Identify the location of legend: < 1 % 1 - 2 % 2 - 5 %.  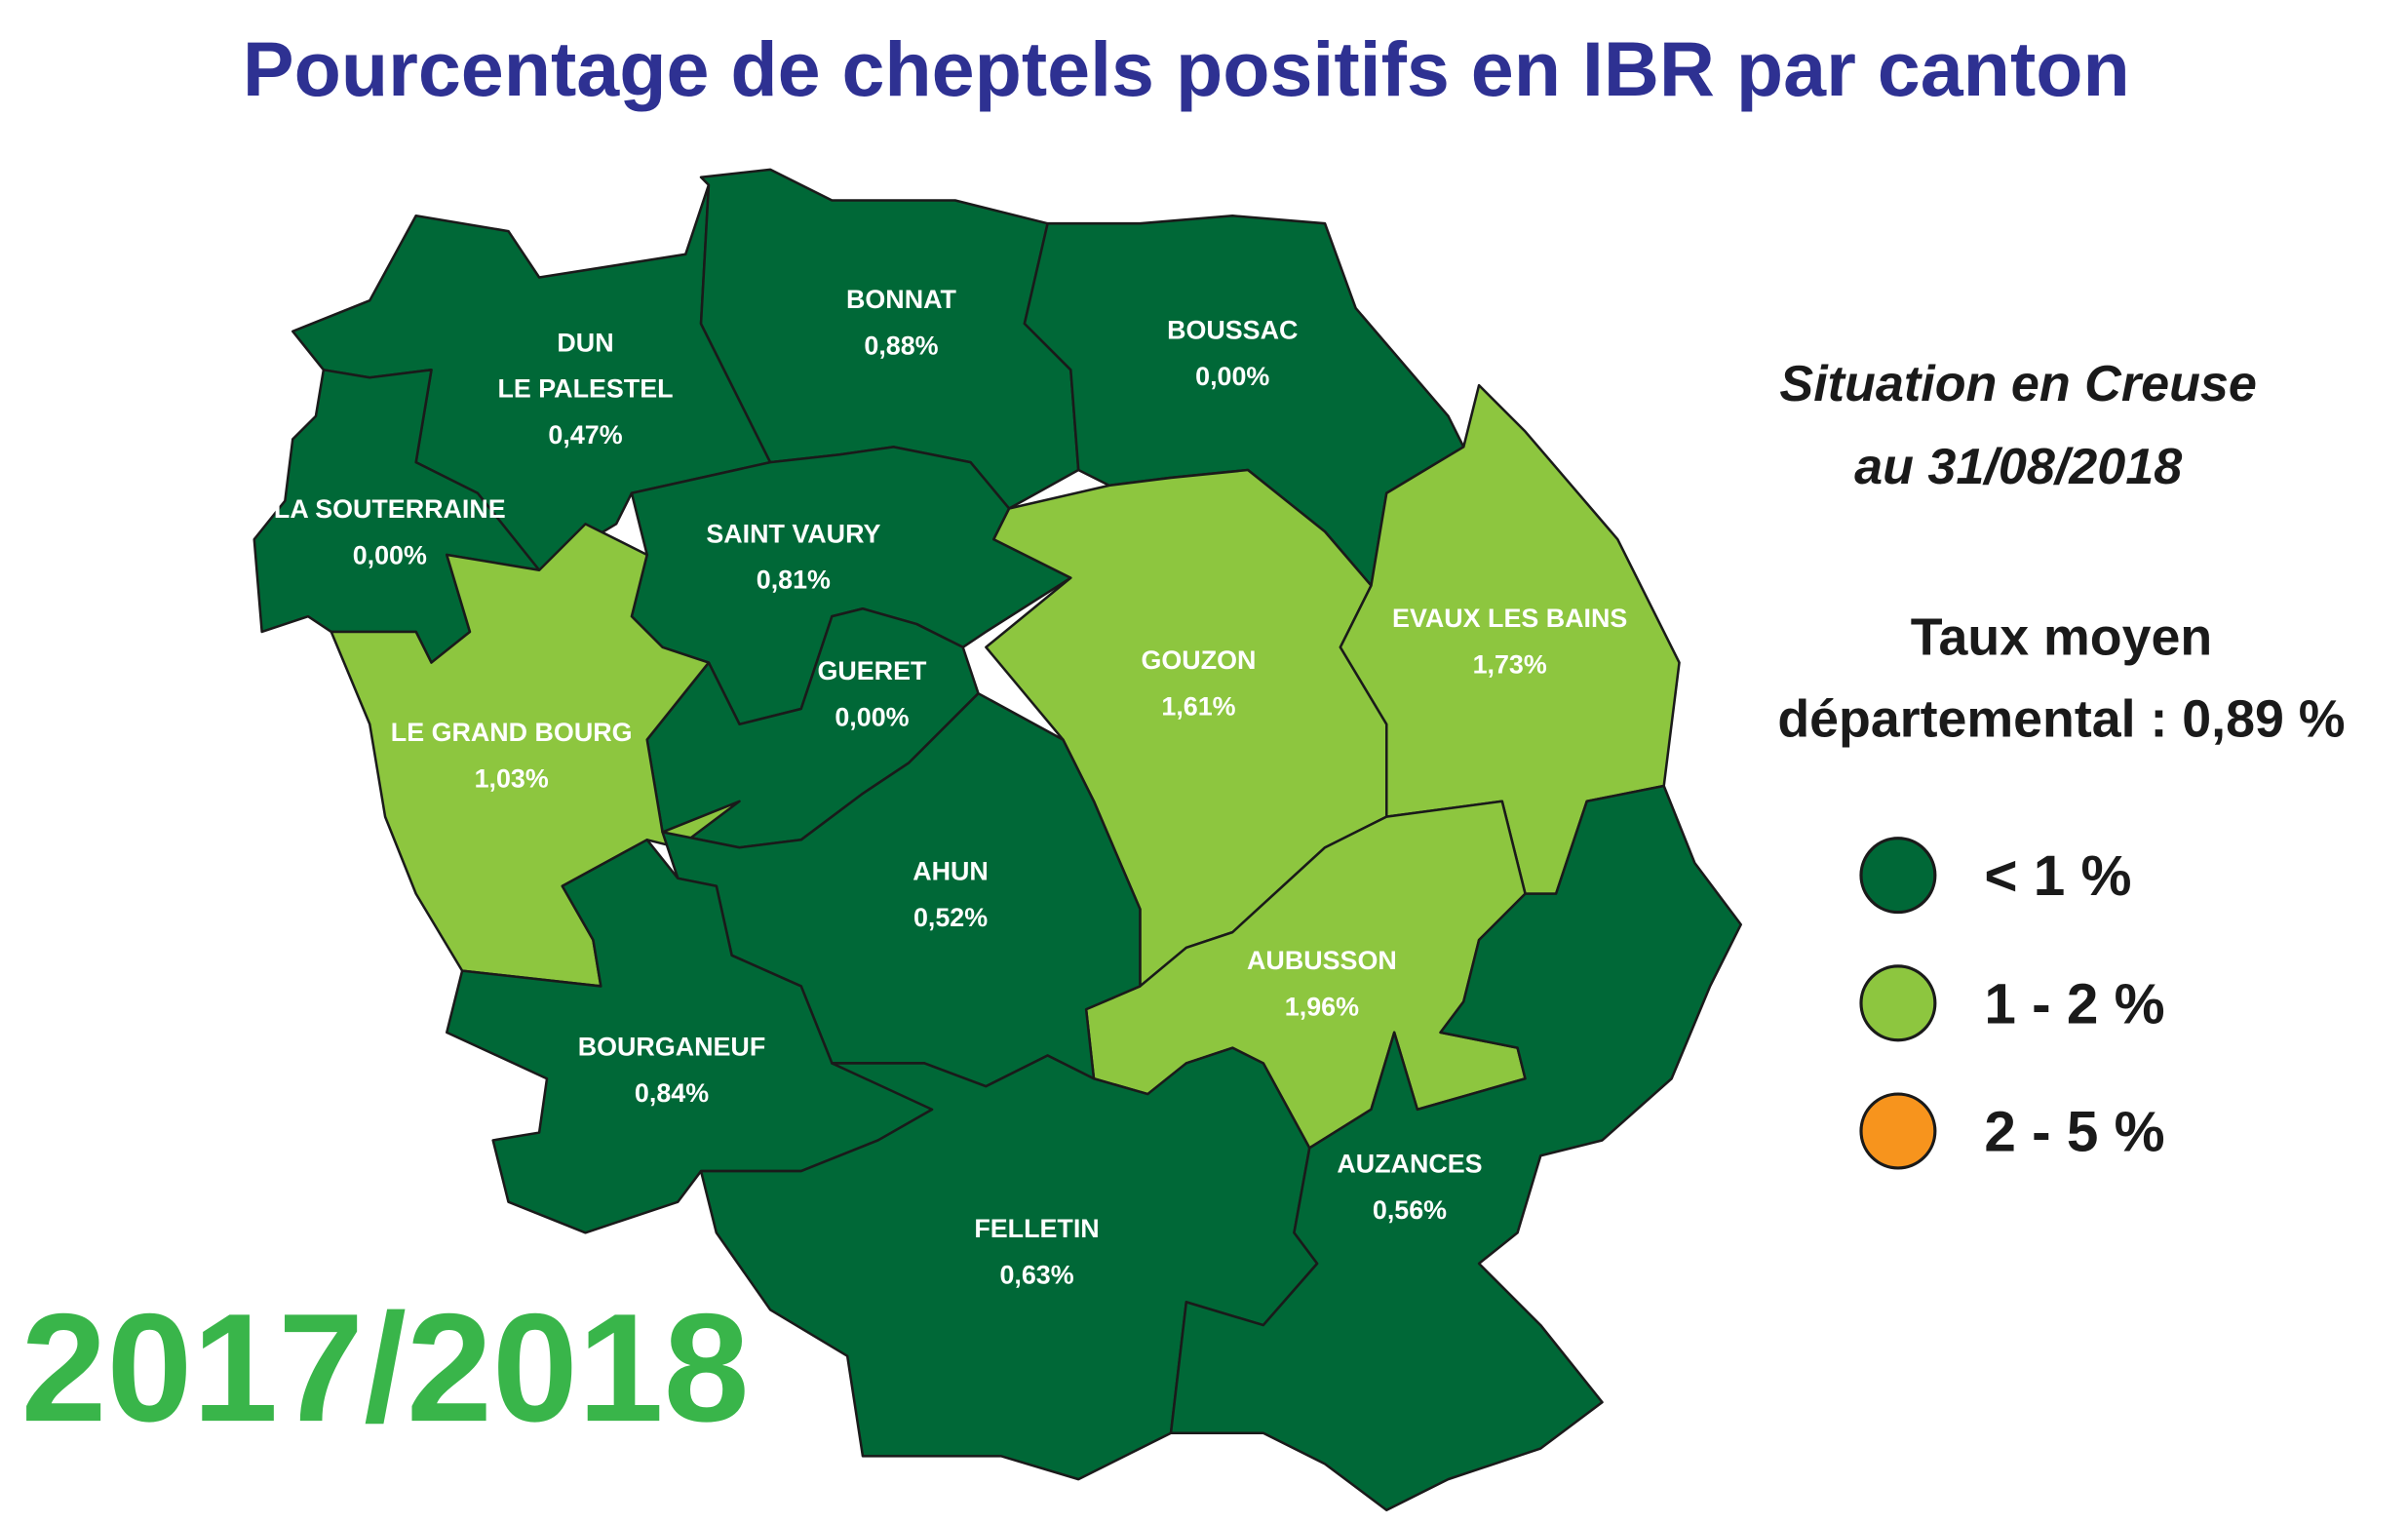
(2012, 1003).